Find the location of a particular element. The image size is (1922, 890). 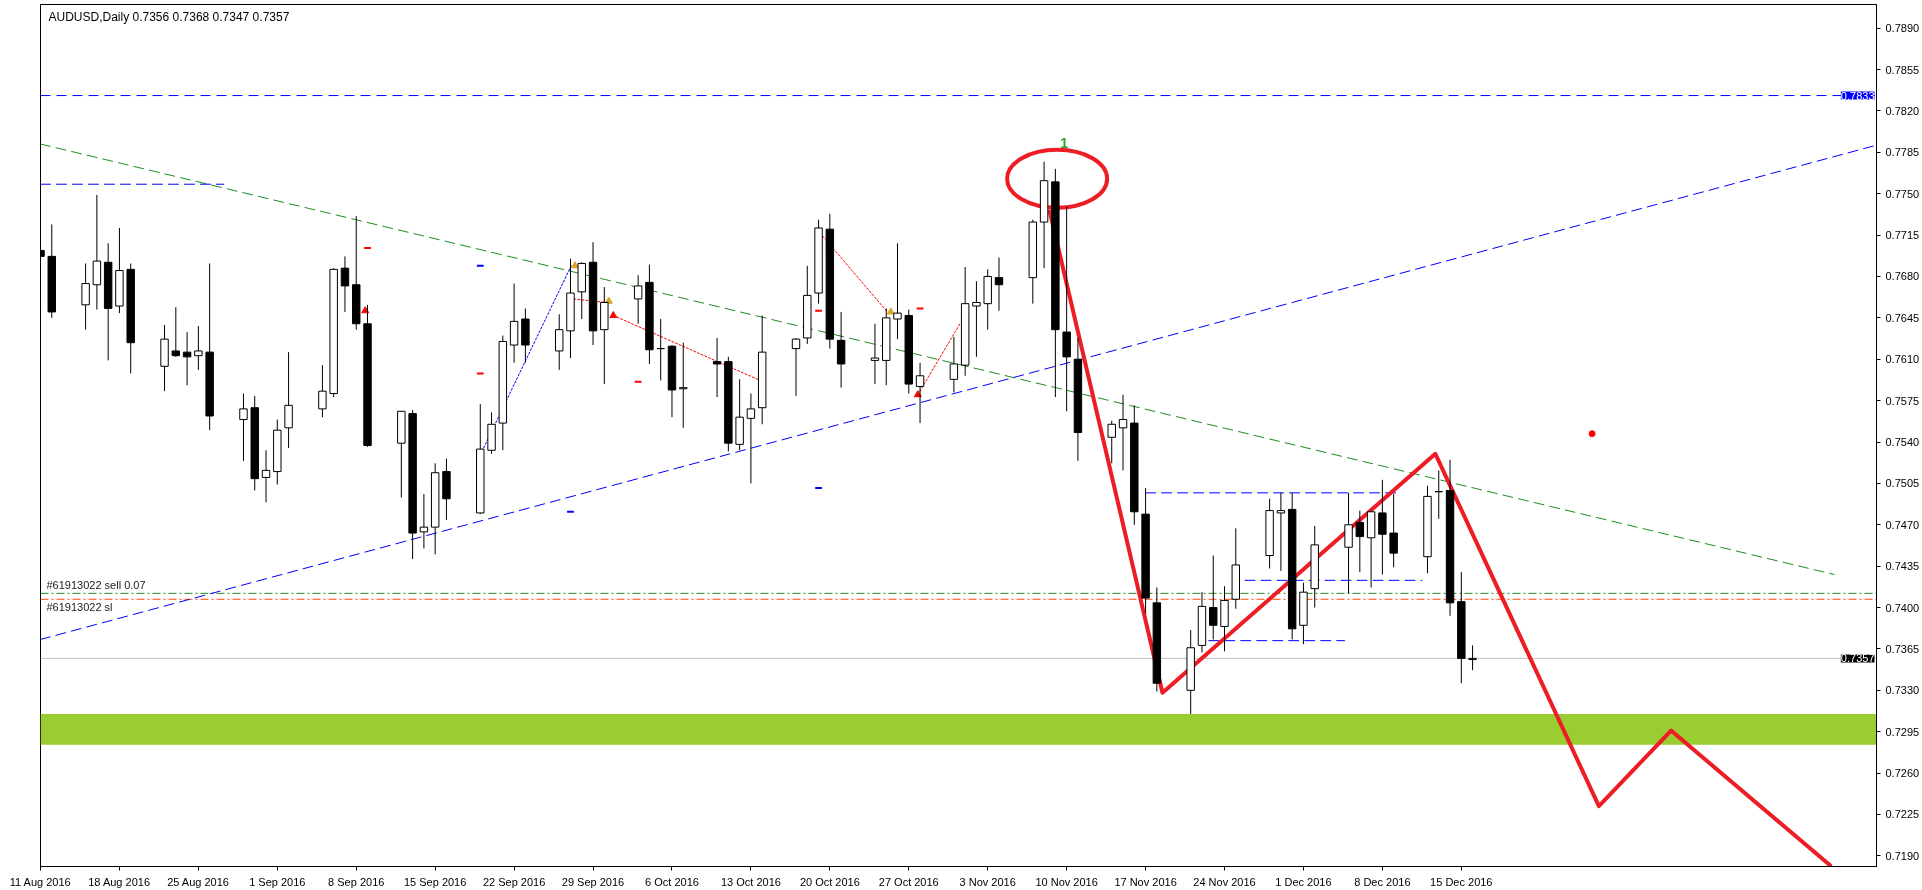

x-tick-label: 25 Aug 2016 is located at coordinates (198, 881).